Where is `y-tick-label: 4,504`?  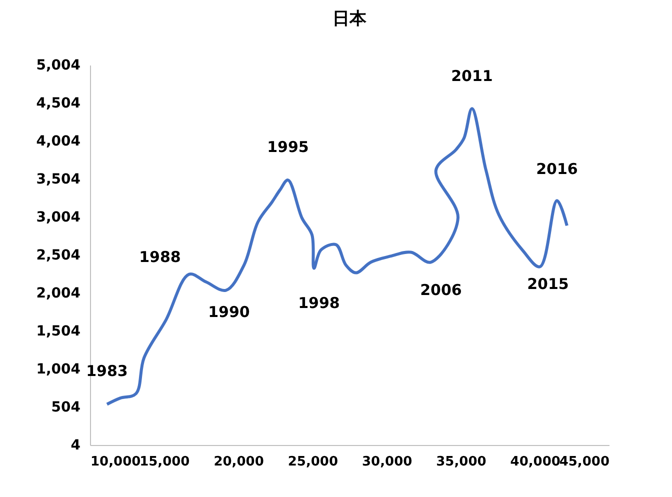 y-tick-label: 4,504 is located at coordinates (58, 104).